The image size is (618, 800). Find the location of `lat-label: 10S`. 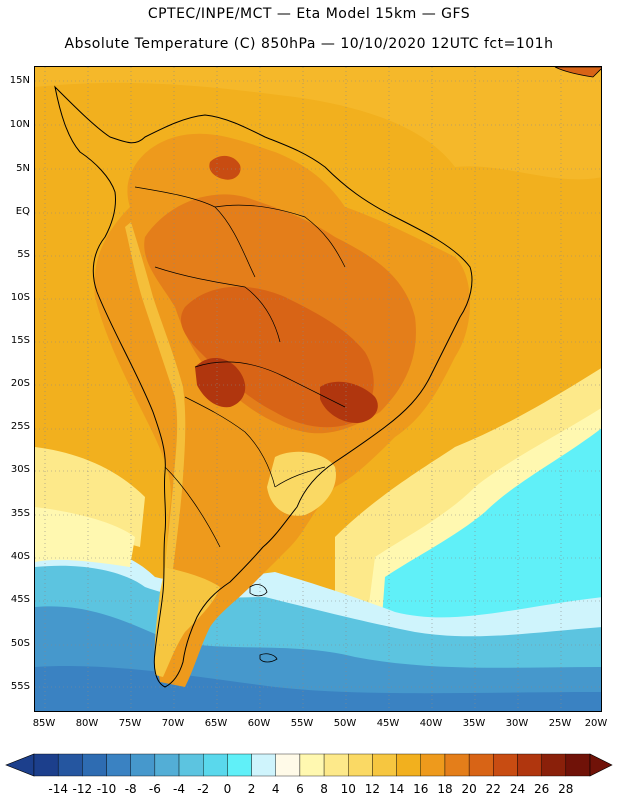

lat-label: 10S is located at coordinates (20, 297).